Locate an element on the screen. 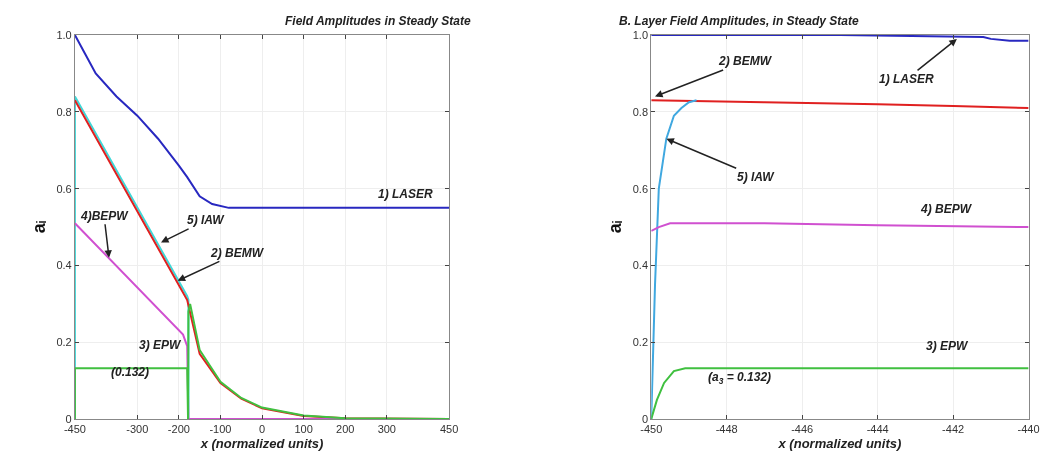 The image size is (1053, 473). x-tick-label: 200 is located at coordinates (345, 429).